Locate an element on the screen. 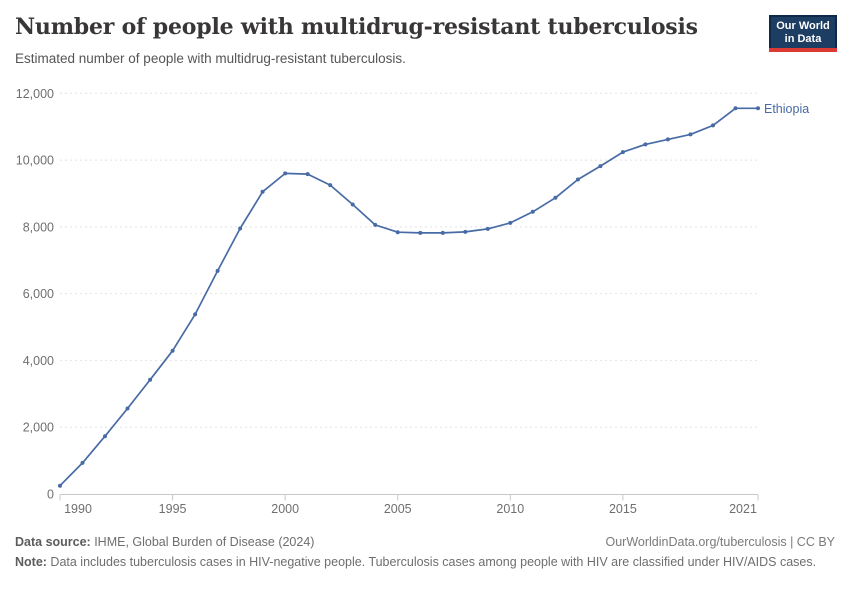 The image size is (850, 600). y-tick-label: 0 is located at coordinates (50, 495).